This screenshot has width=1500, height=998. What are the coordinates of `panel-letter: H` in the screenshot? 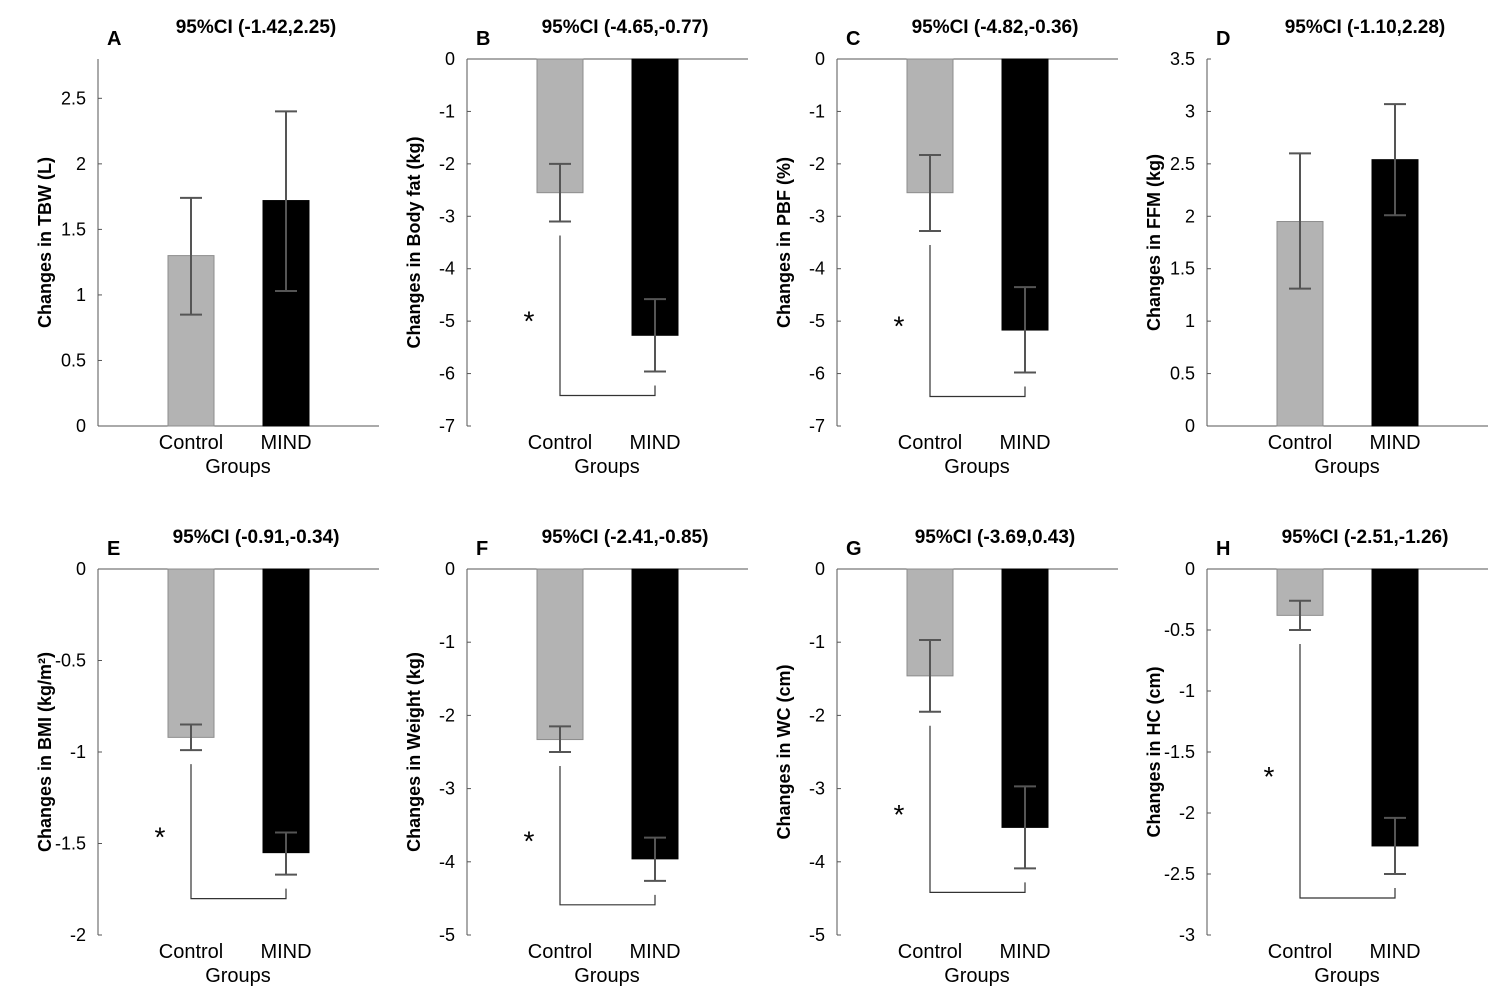 It's located at (1223, 549).